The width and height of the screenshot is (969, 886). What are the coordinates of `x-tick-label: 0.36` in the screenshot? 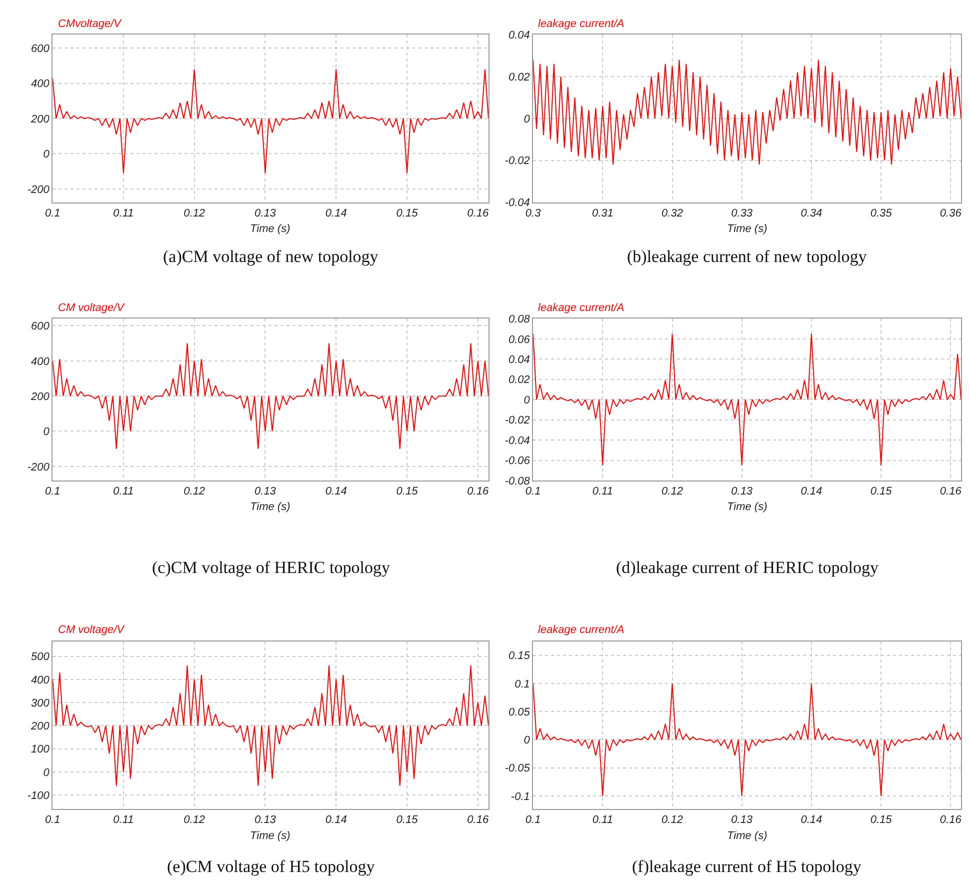 It's located at (951, 213).